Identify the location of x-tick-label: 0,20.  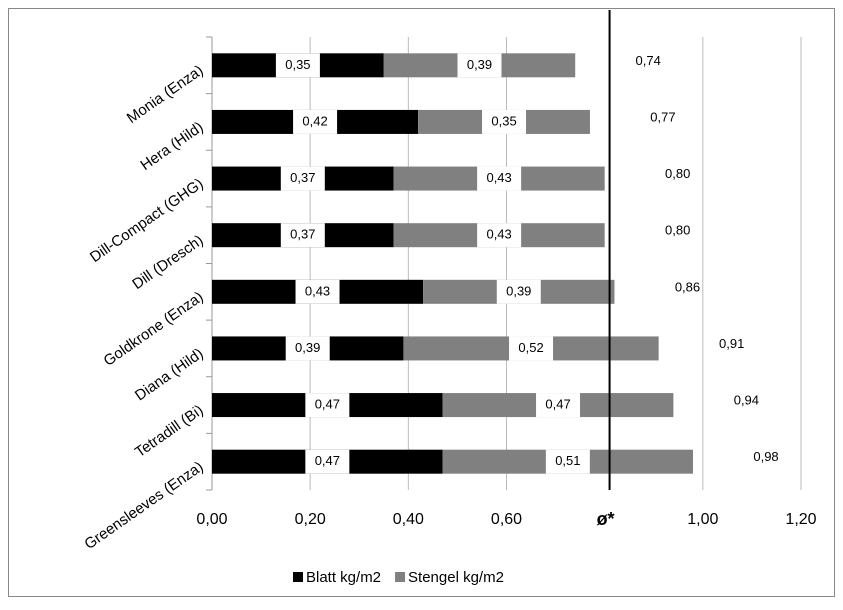
(310, 519).